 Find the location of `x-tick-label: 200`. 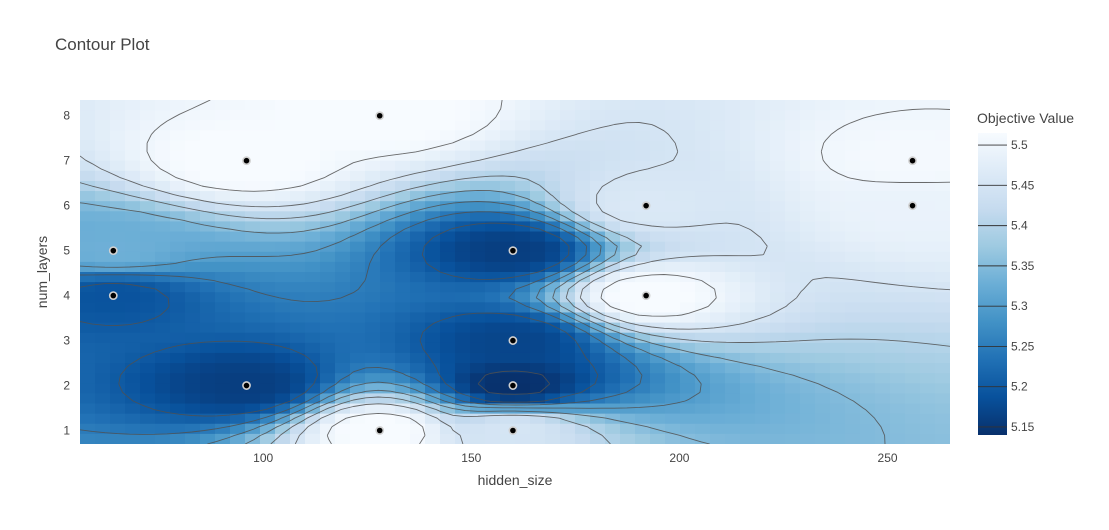

x-tick-label: 200 is located at coordinates (679, 458).